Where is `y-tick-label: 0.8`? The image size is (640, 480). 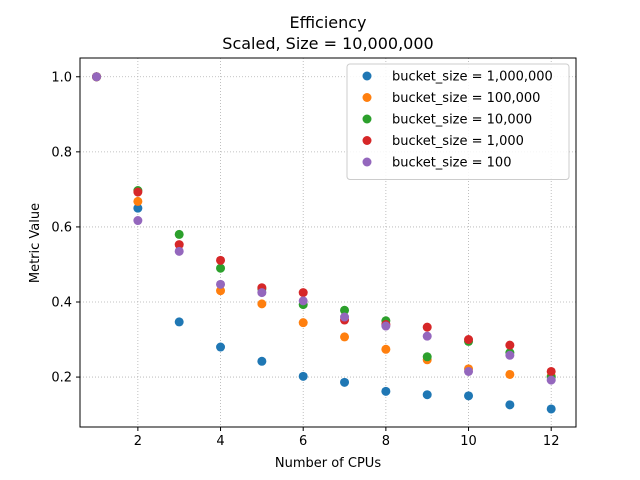 y-tick-label: 0.8 is located at coordinates (61, 152).